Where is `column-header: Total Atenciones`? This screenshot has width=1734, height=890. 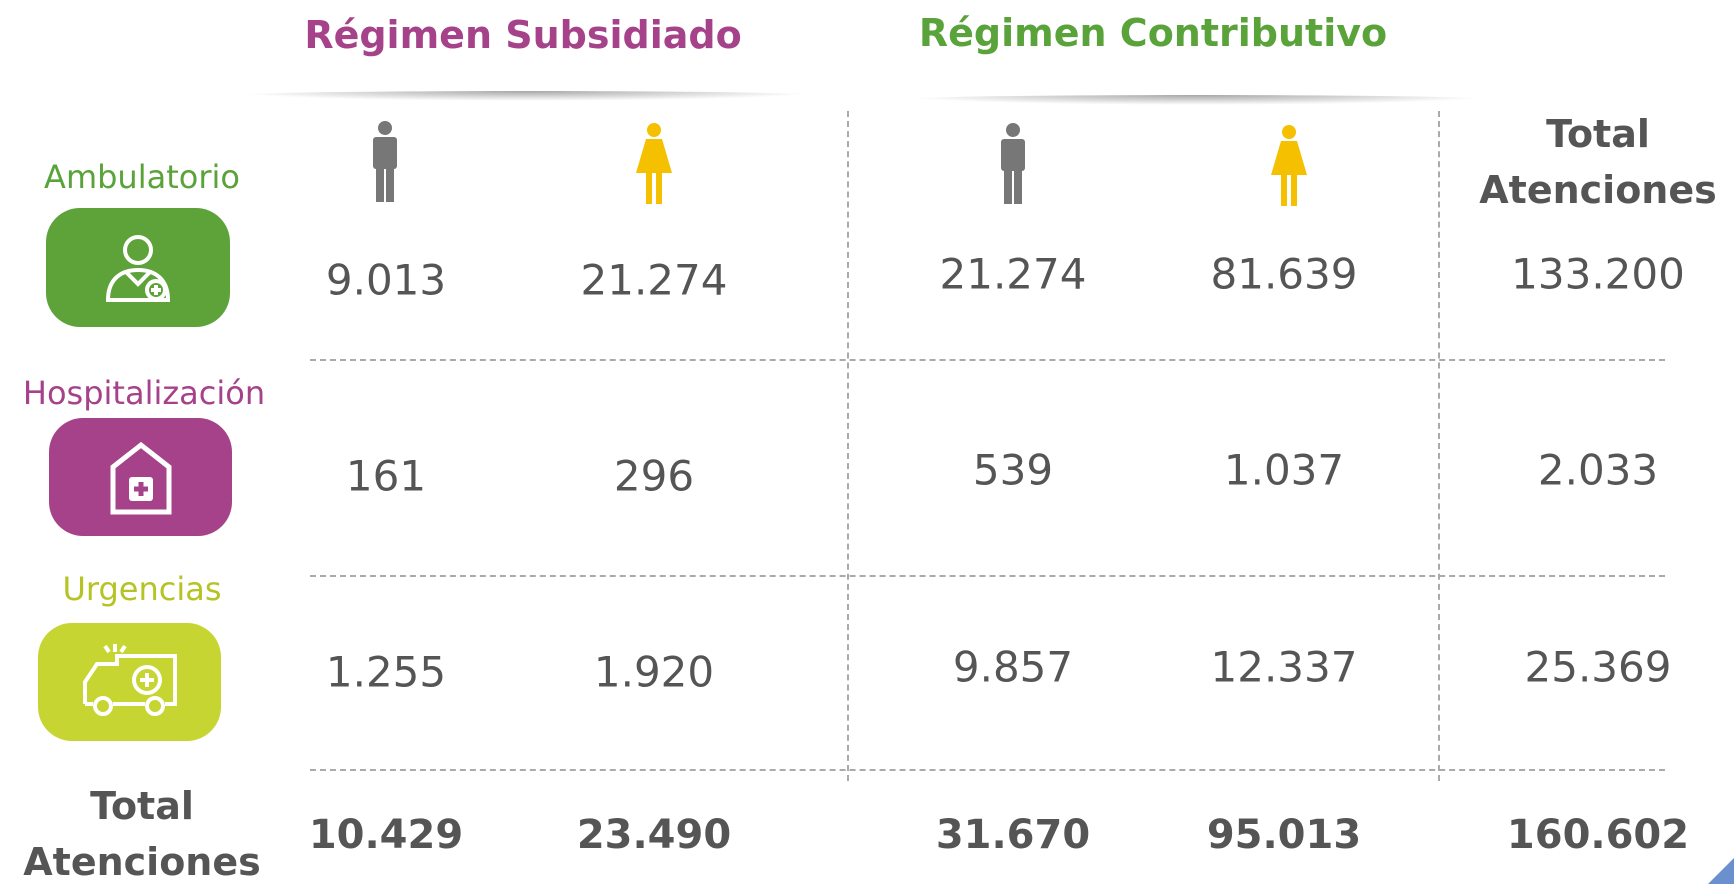 column-header: Total Atenciones is located at coordinates (1598, 162).